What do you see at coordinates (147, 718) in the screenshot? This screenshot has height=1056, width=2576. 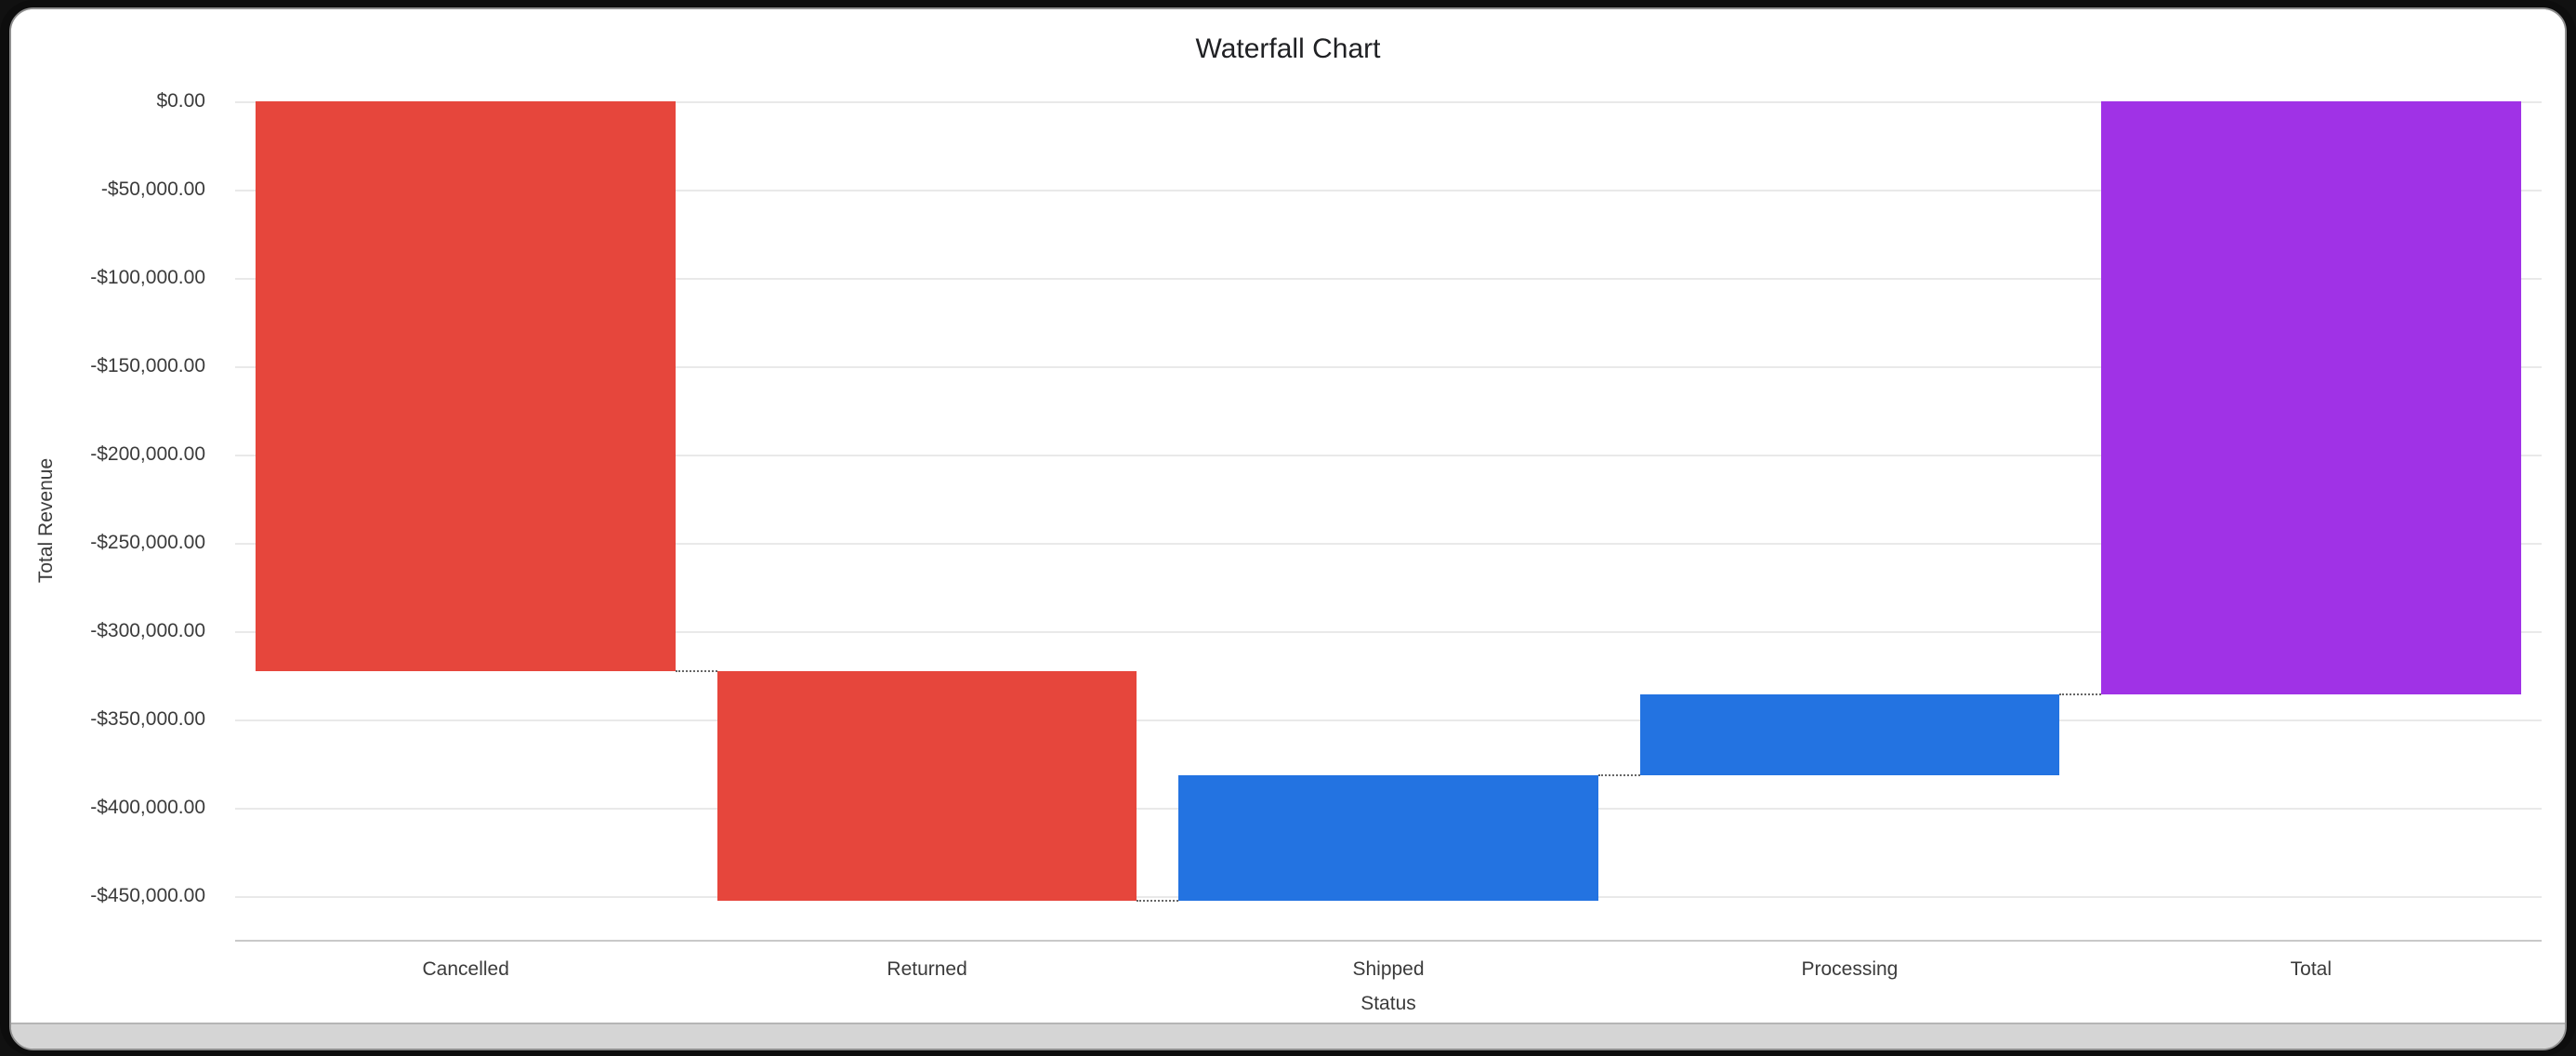 I see `y-tick-label: -$350,000.00` at bounding box center [147, 718].